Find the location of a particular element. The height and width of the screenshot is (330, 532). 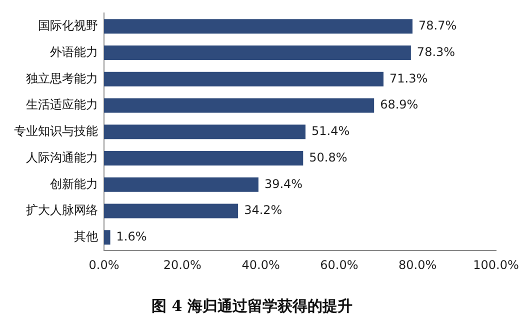

y-tick-label: 其他 is located at coordinates (86, 237).